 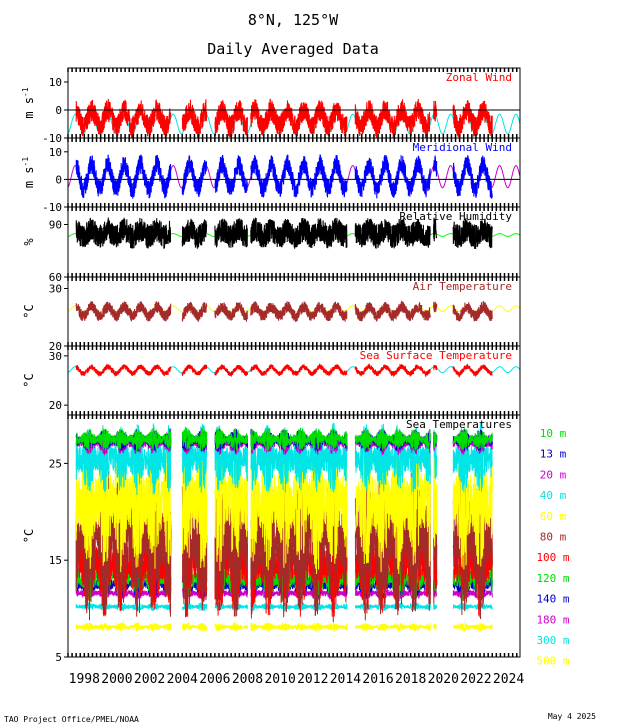 What do you see at coordinates (572, 716) in the screenshot?
I see `footer-date: May 4 2025` at bounding box center [572, 716].